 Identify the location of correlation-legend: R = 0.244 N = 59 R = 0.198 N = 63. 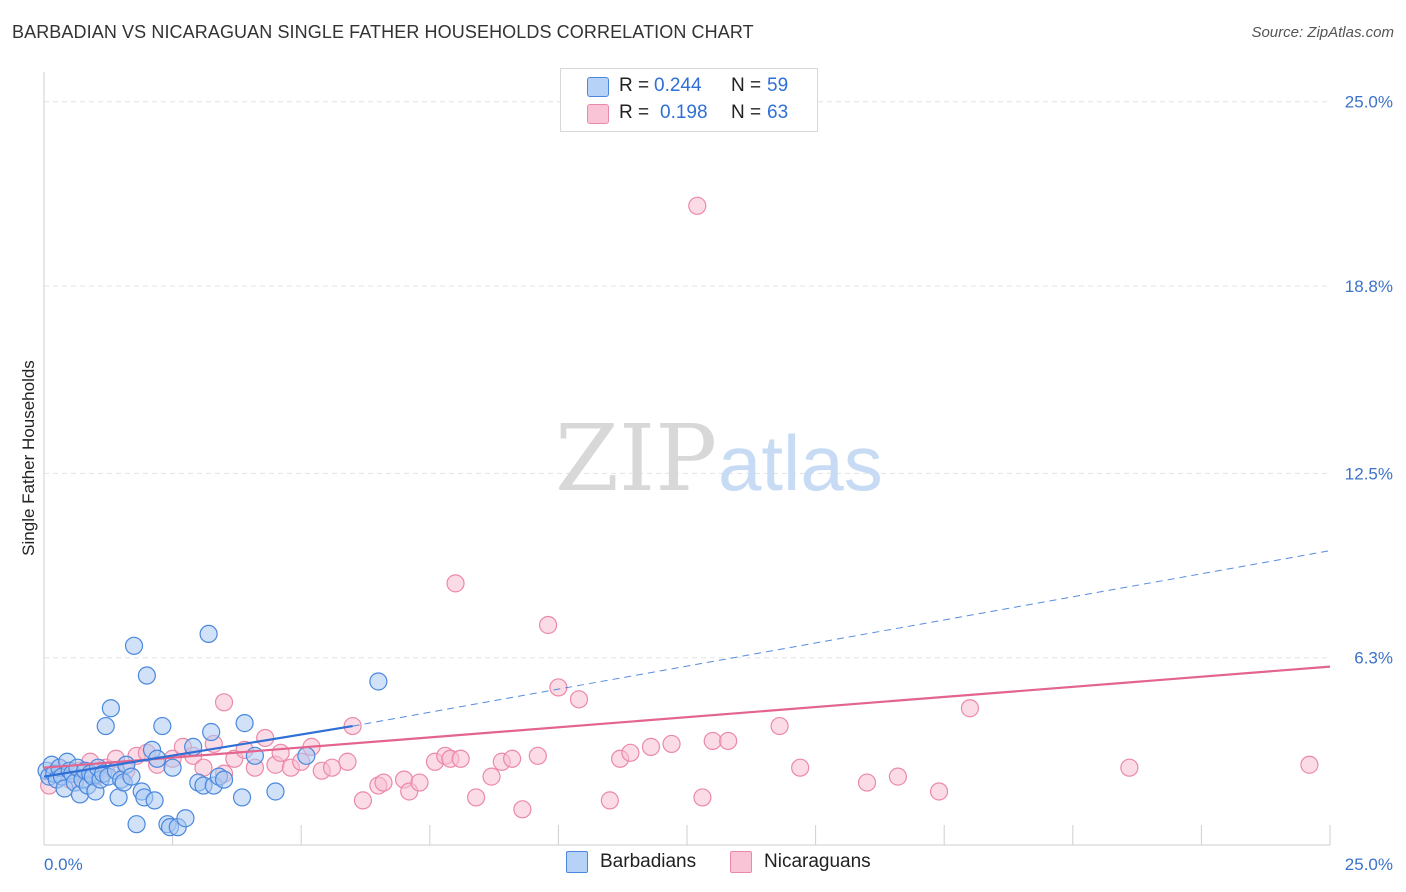
(689, 100).